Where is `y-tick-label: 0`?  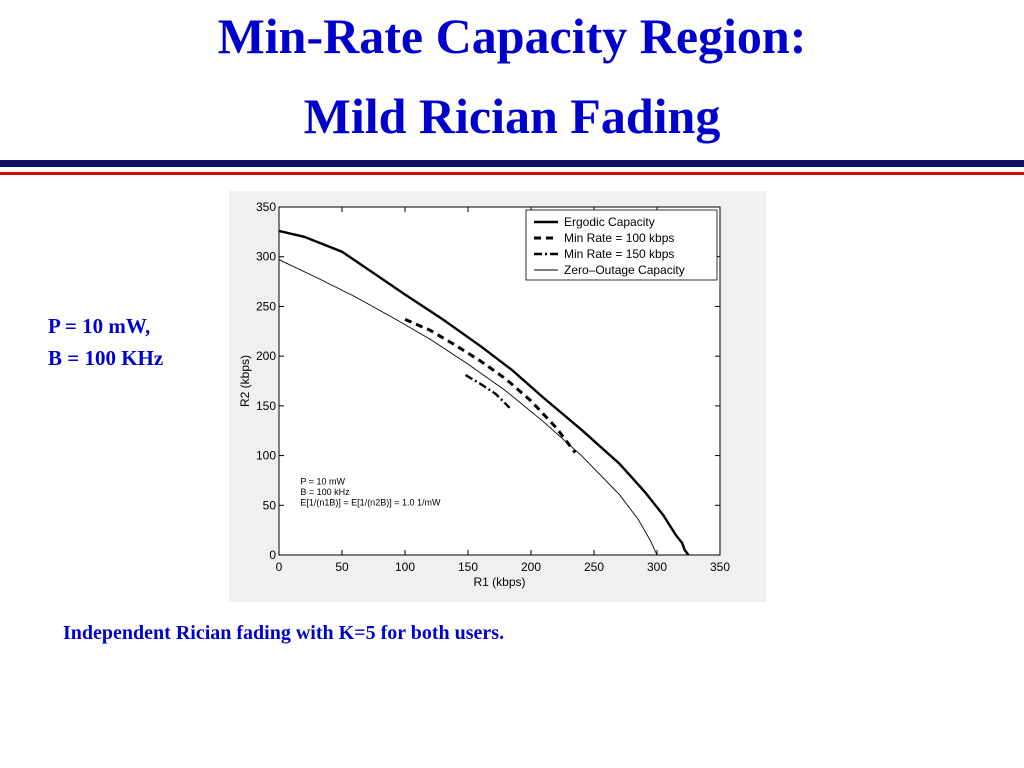
y-tick-label: 0 is located at coordinates (272, 555).